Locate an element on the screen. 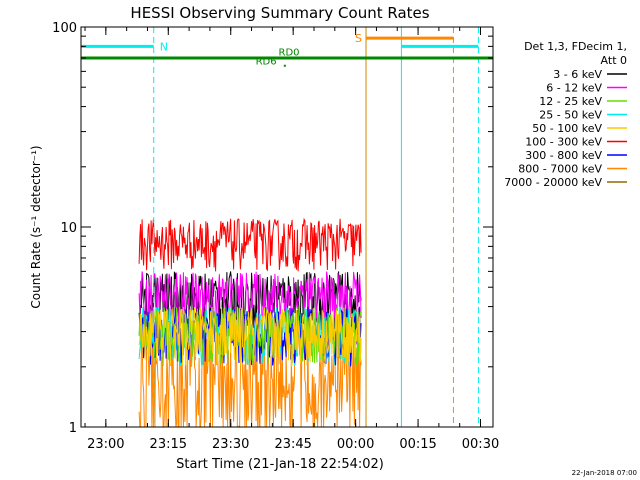 This screenshot has width=640, height=480. trace-100-300kev is located at coordinates (250, 244).